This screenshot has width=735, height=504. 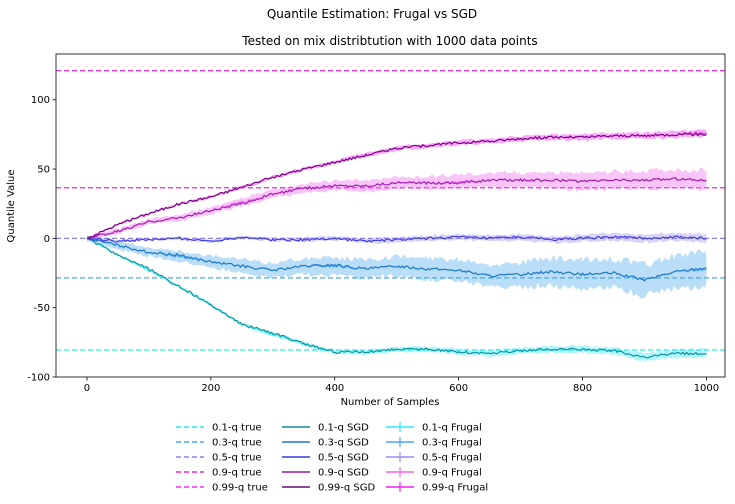 I want to click on x-tick-label-2: 400, so click(x=334, y=388).